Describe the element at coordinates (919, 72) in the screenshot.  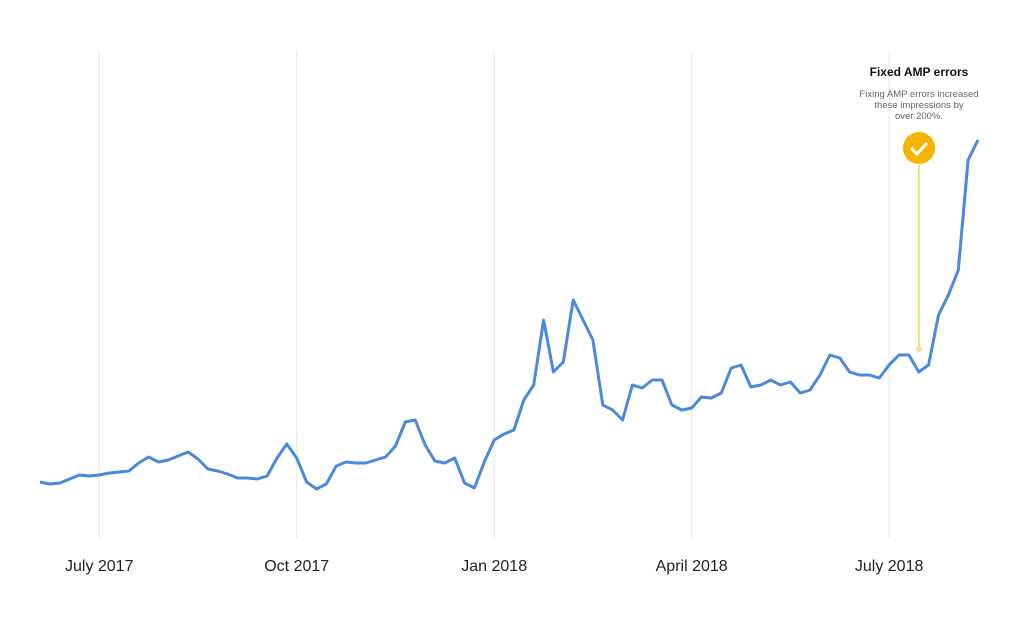
I see `annotation-title: Fixed AMP errors` at that location.